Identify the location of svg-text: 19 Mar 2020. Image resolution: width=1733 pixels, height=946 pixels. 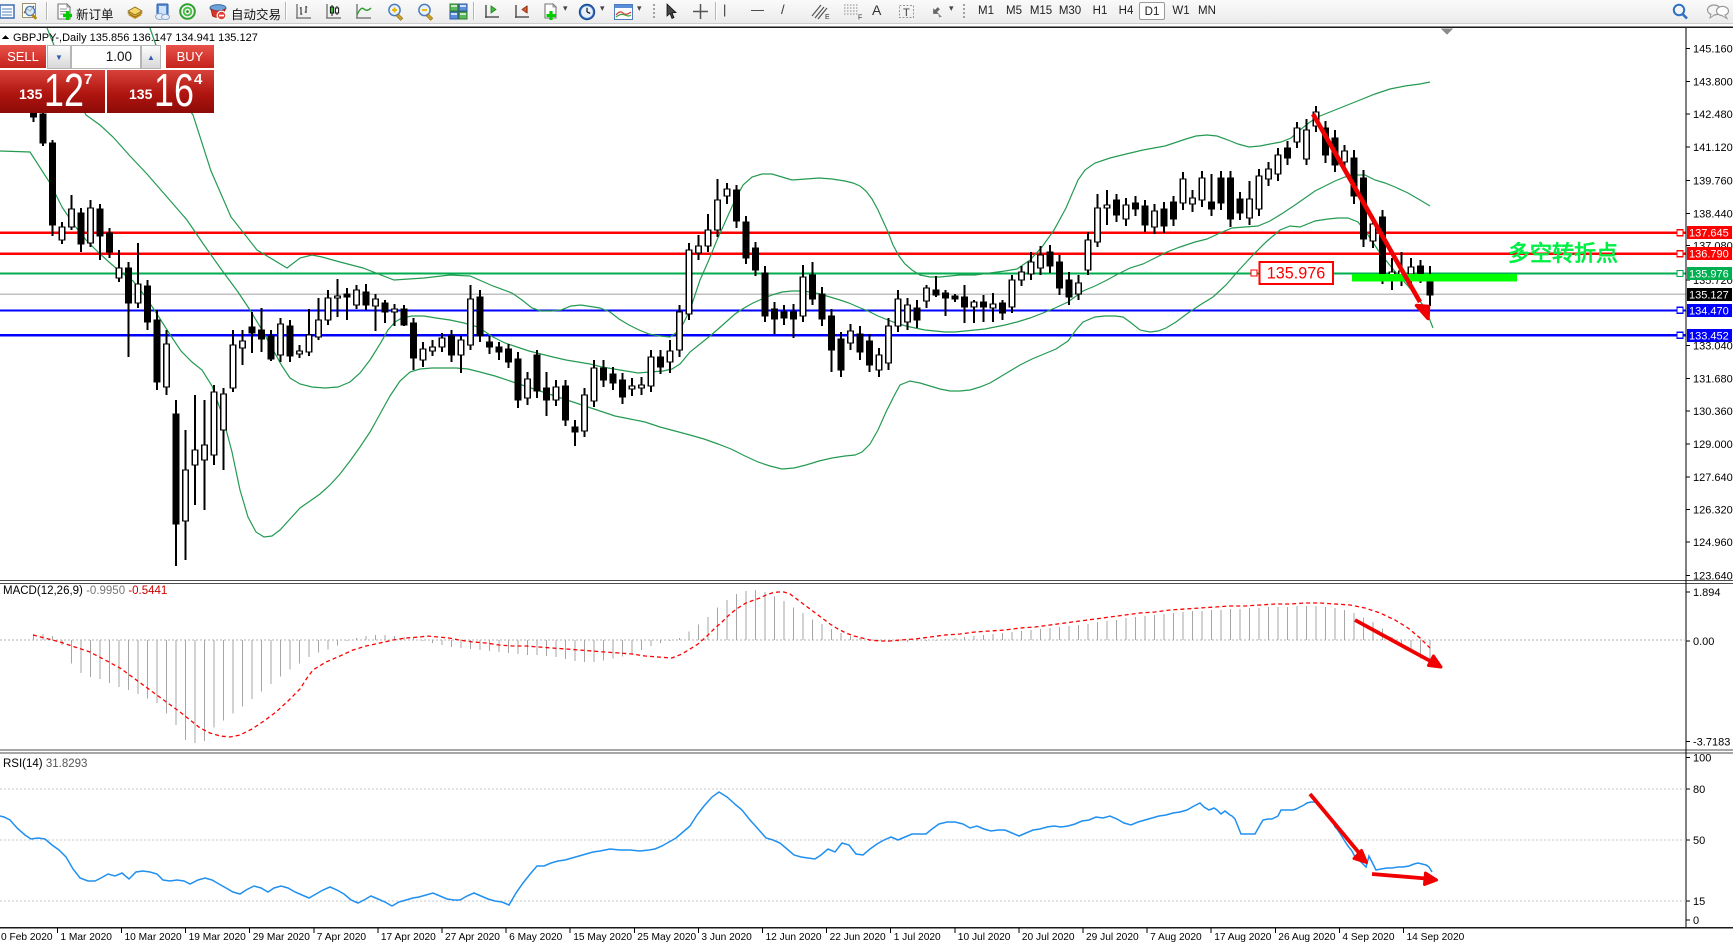
(218, 937).